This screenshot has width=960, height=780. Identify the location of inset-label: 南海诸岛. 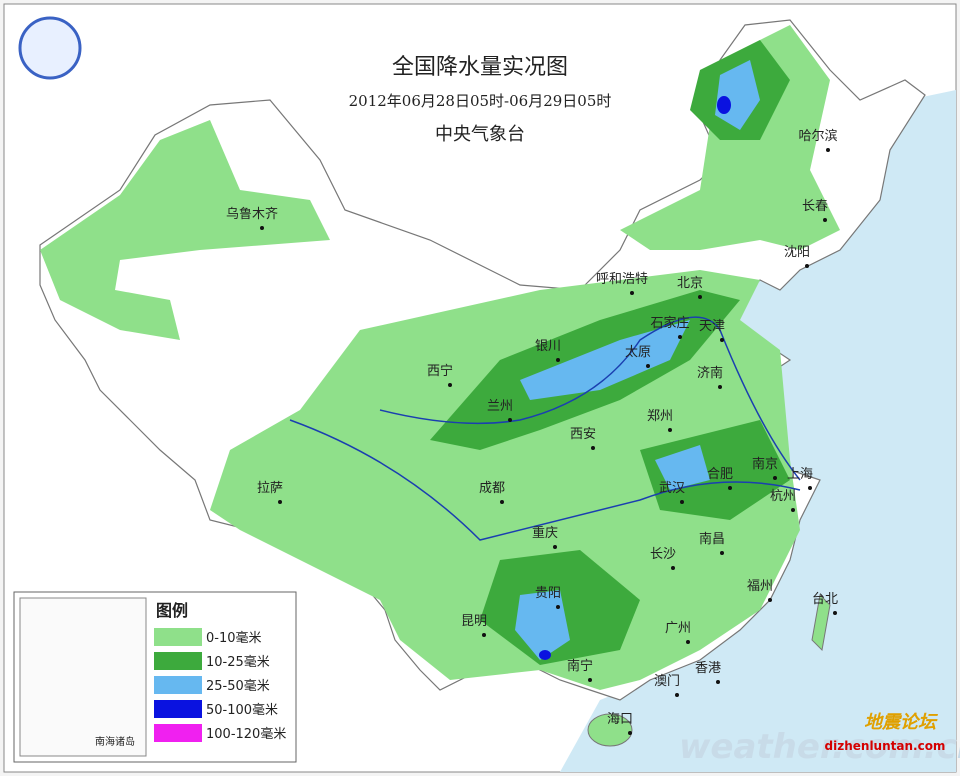
(115, 741).